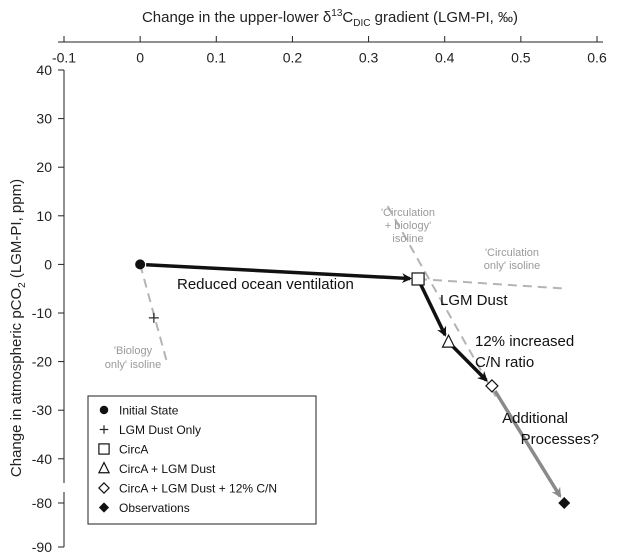 Image resolution: width=625 pixels, height=560 pixels. Describe the element at coordinates (48, 264) in the screenshot. I see `y-tick-label: 0` at that location.